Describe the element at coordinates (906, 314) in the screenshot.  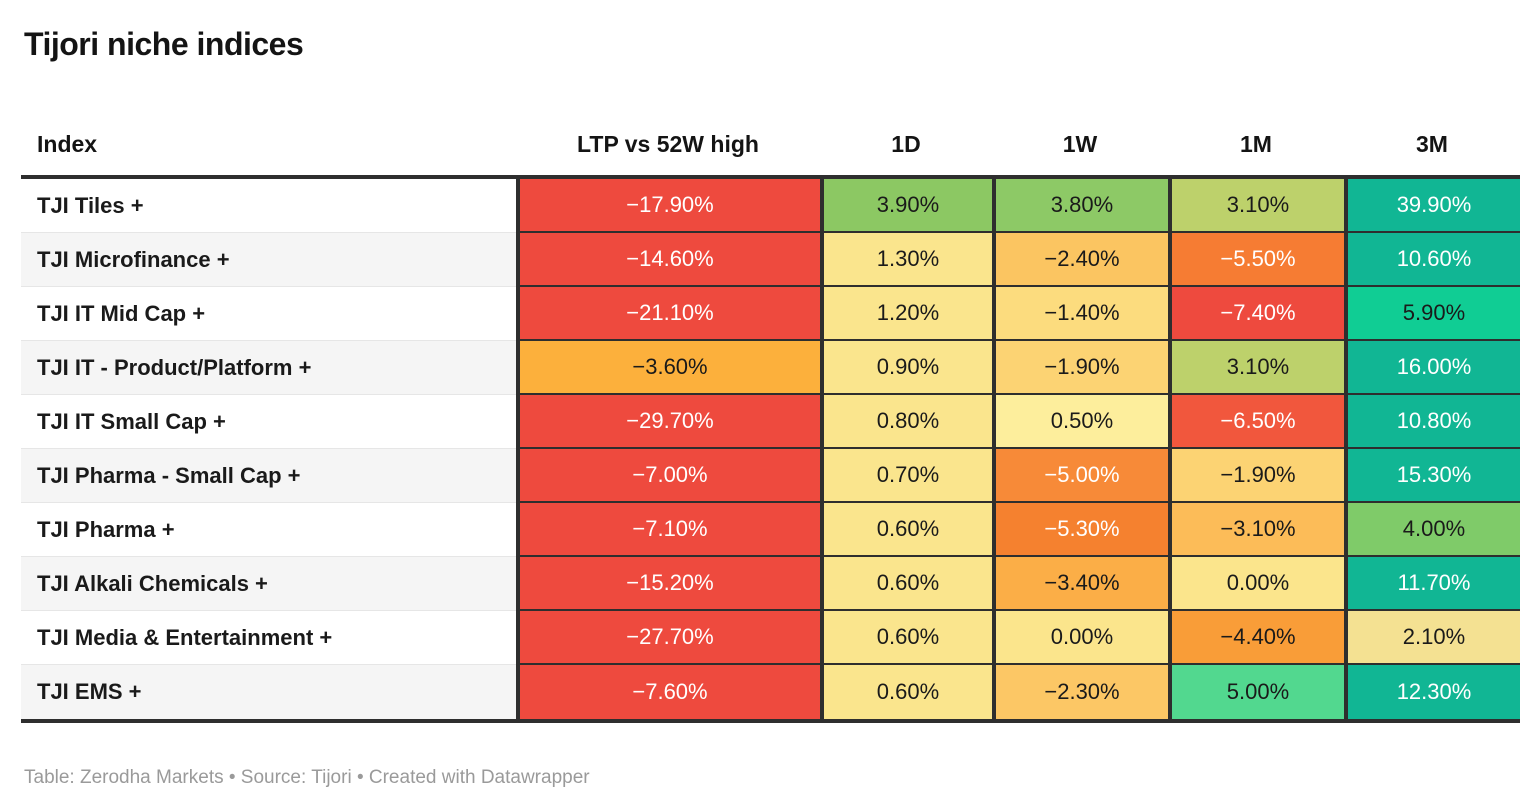
I see `change-1d-cell: 1.20%` at that location.